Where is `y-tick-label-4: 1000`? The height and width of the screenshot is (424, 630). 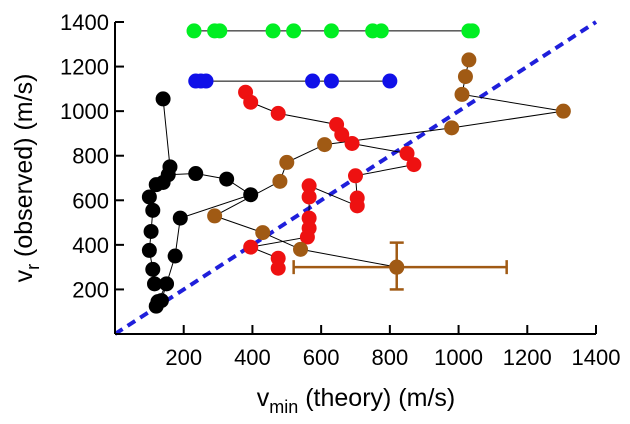 y-tick-label-4: 1000 is located at coordinates (84, 111).